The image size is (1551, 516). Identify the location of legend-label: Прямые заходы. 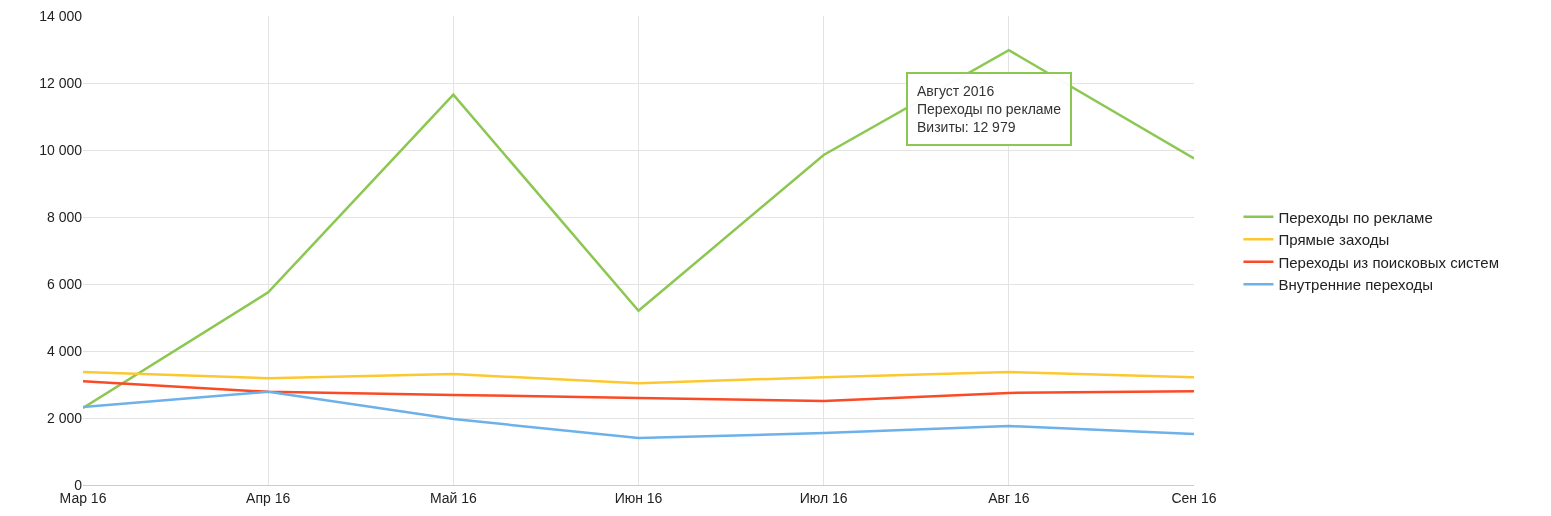
(1334, 240).